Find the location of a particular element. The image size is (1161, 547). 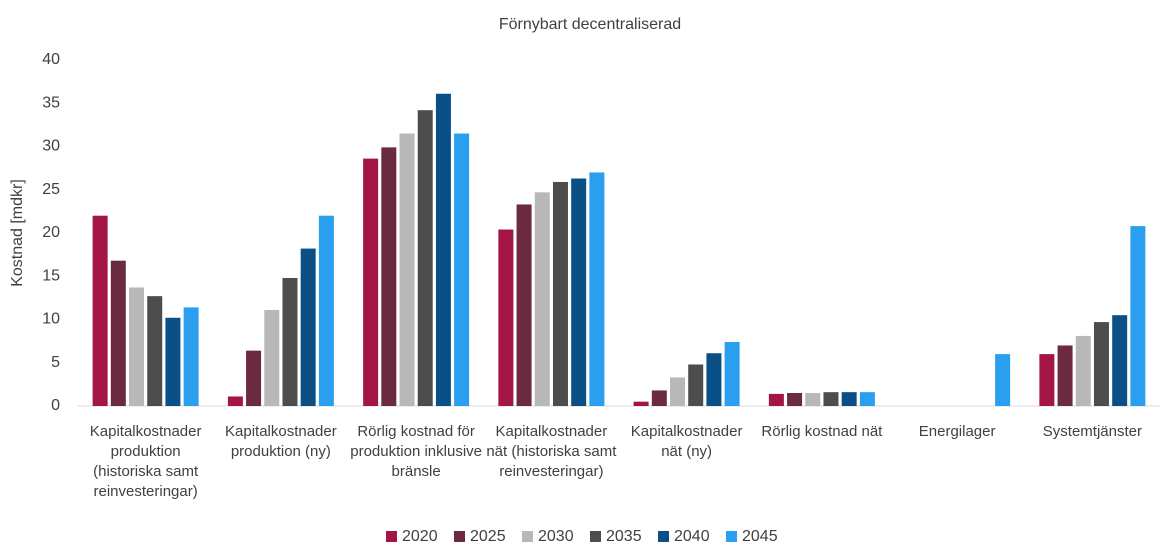

legend-label: 2020 is located at coordinates (420, 536).